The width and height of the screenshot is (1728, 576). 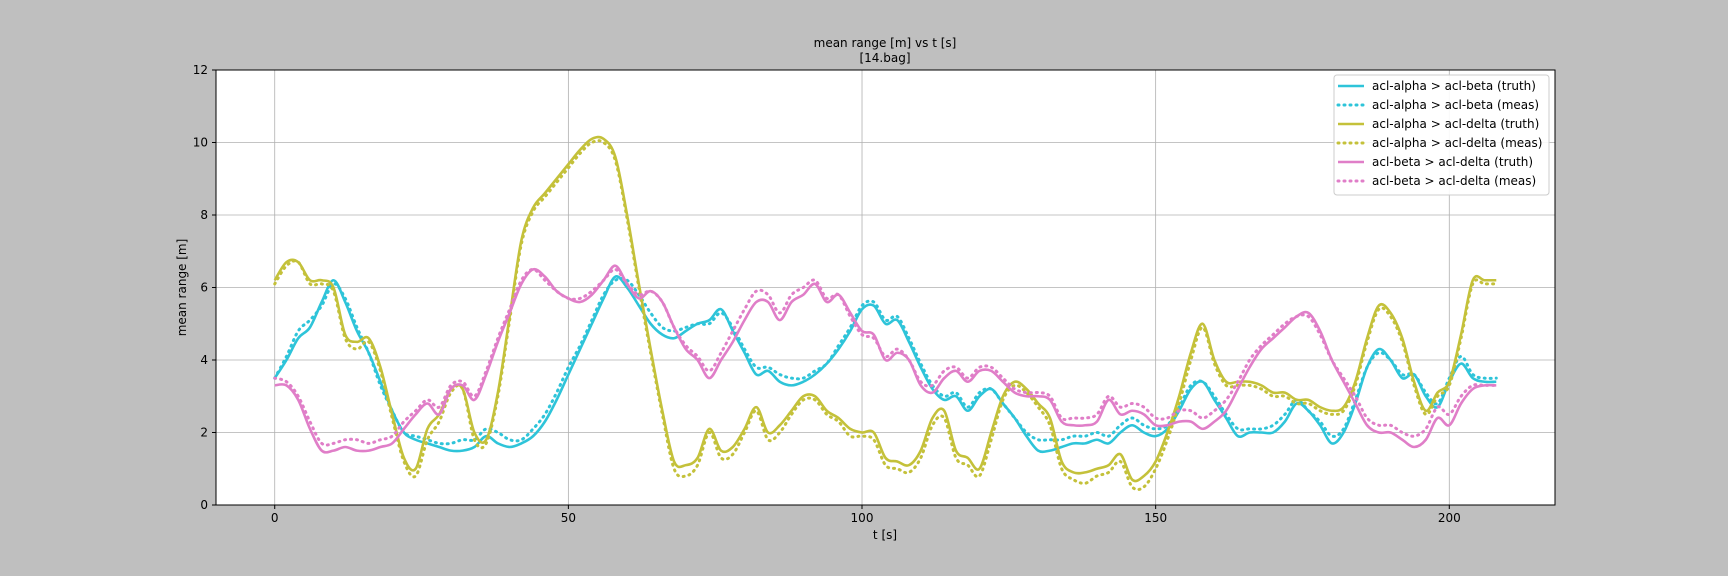 I want to click on legend-label: acl-alpha > acl-beta (truth), so click(x=1454, y=86).